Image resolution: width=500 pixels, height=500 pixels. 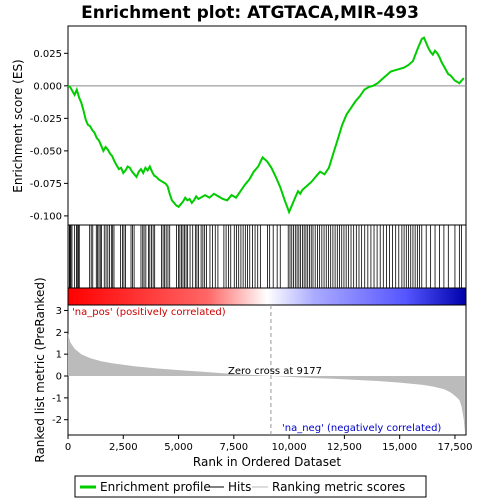 I want to click on legend-hits-label: Hits, so click(x=239, y=487).